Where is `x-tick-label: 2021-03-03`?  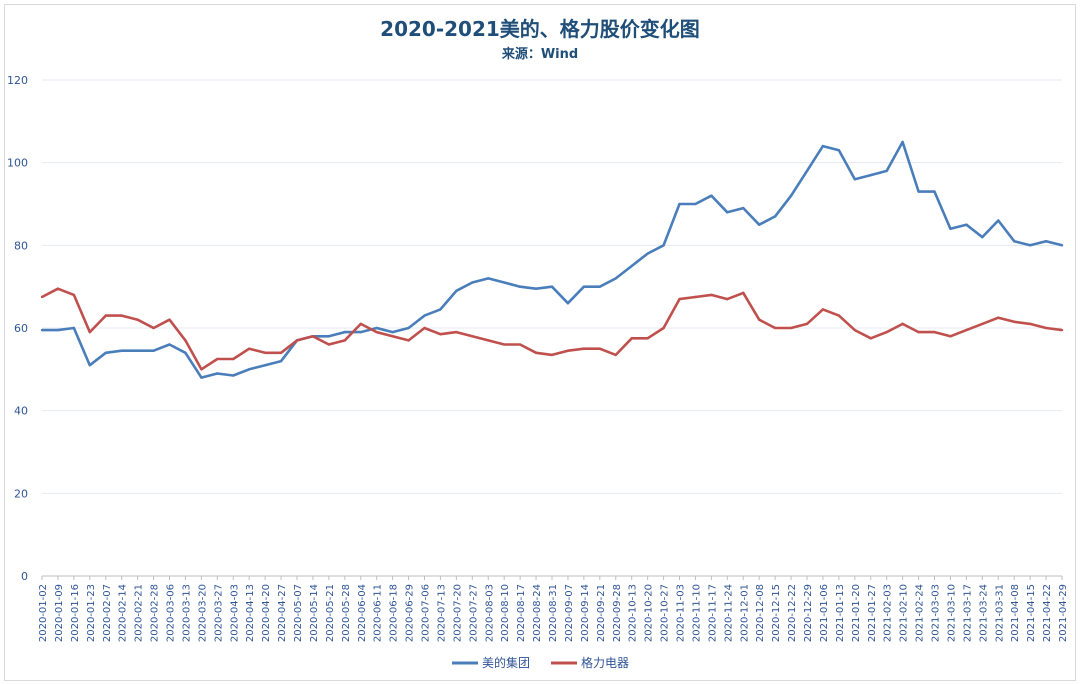 x-tick-label: 2021-03-03 is located at coordinates (936, 613).